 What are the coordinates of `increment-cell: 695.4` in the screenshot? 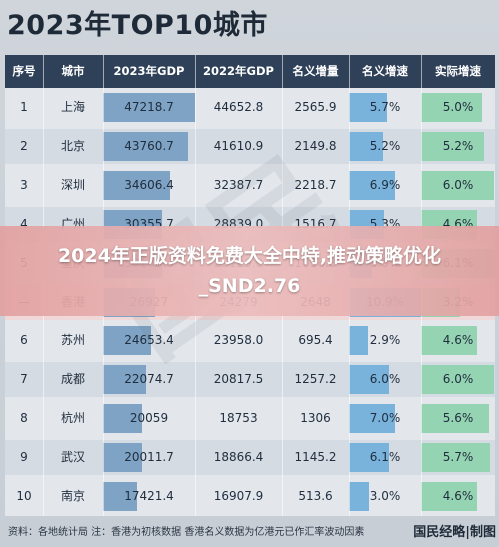 It's located at (315, 340).